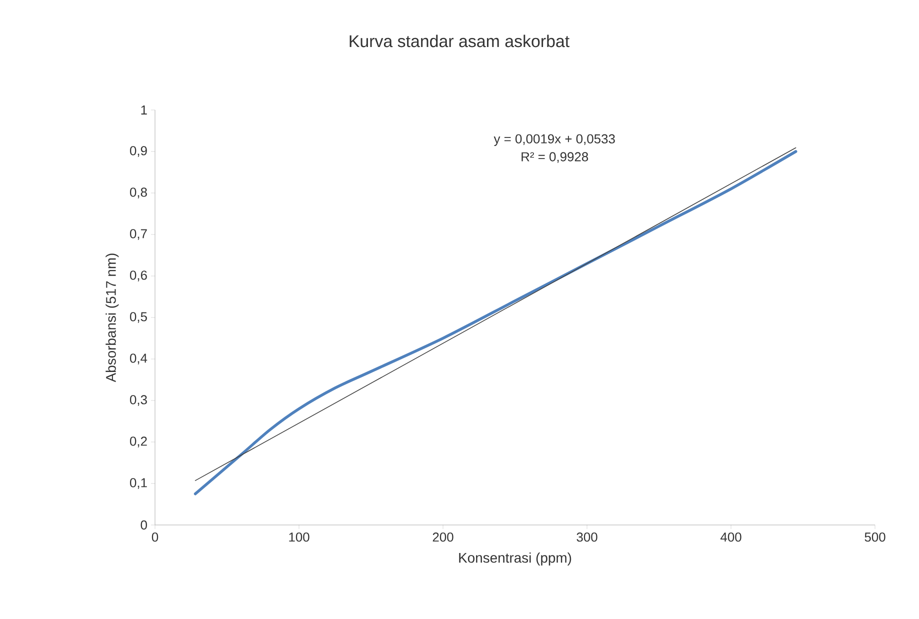  I want to click on y-tick-label: 0,6, so click(138, 276).